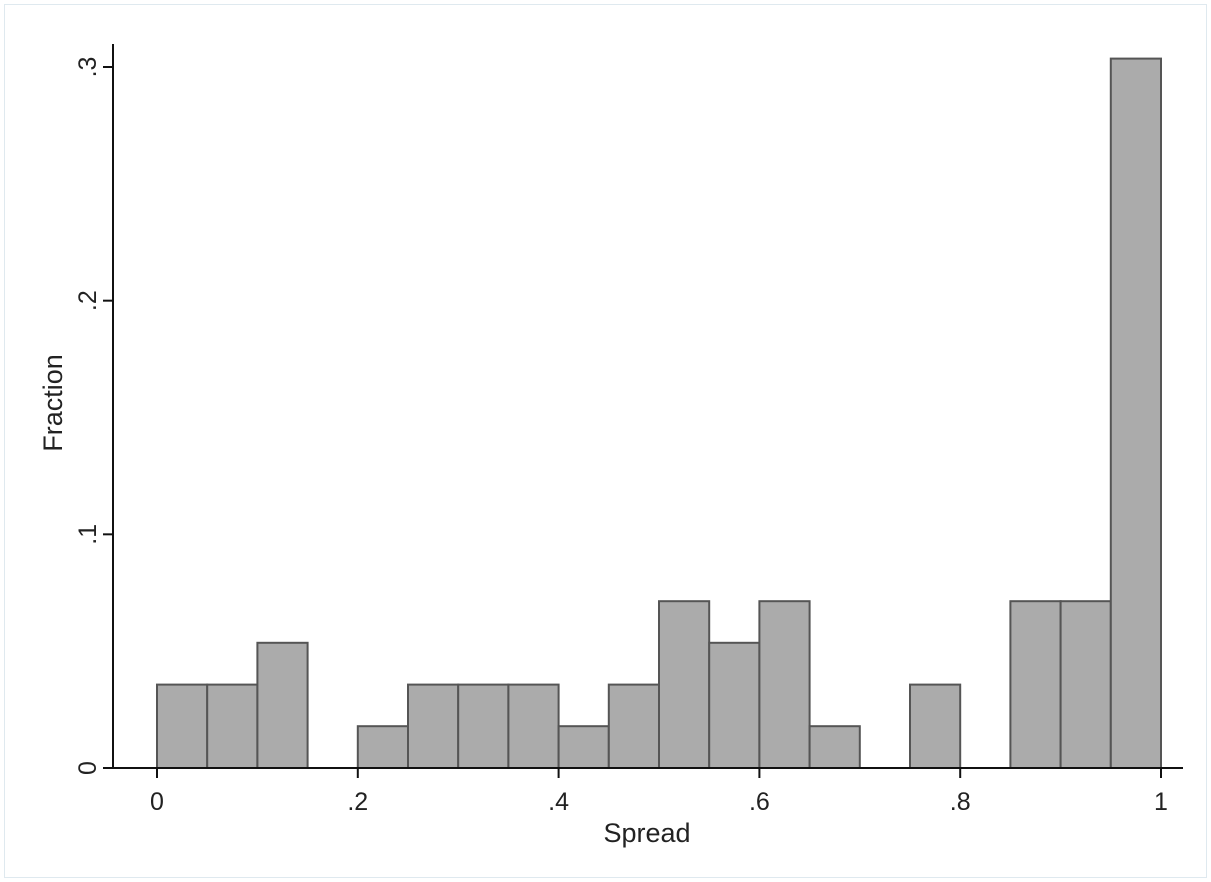 The image size is (1211, 882). What do you see at coordinates (53, 403) in the screenshot?
I see `y-axis-title: Fraction` at bounding box center [53, 403].